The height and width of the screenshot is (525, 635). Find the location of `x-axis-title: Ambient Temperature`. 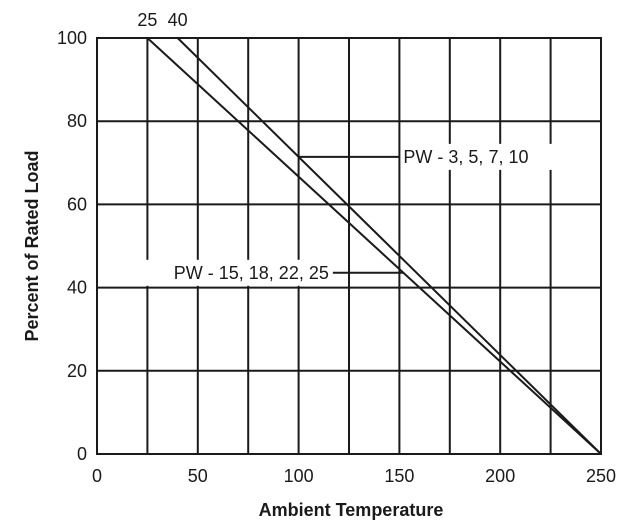

x-axis-title: Ambient Temperature is located at coordinates (351, 510).